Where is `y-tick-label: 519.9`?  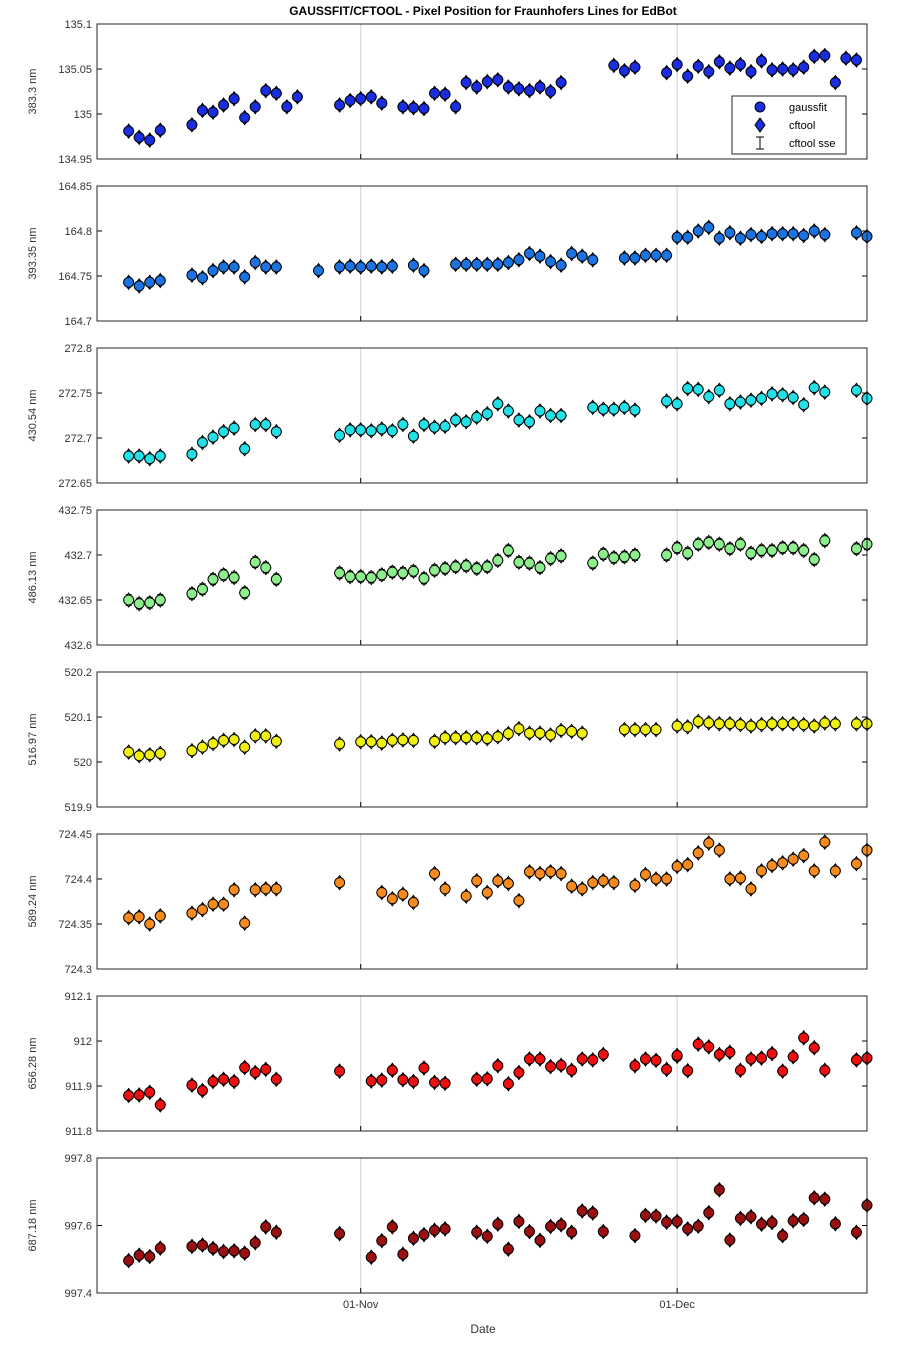 y-tick-label: 519.9 is located at coordinates (78, 808).